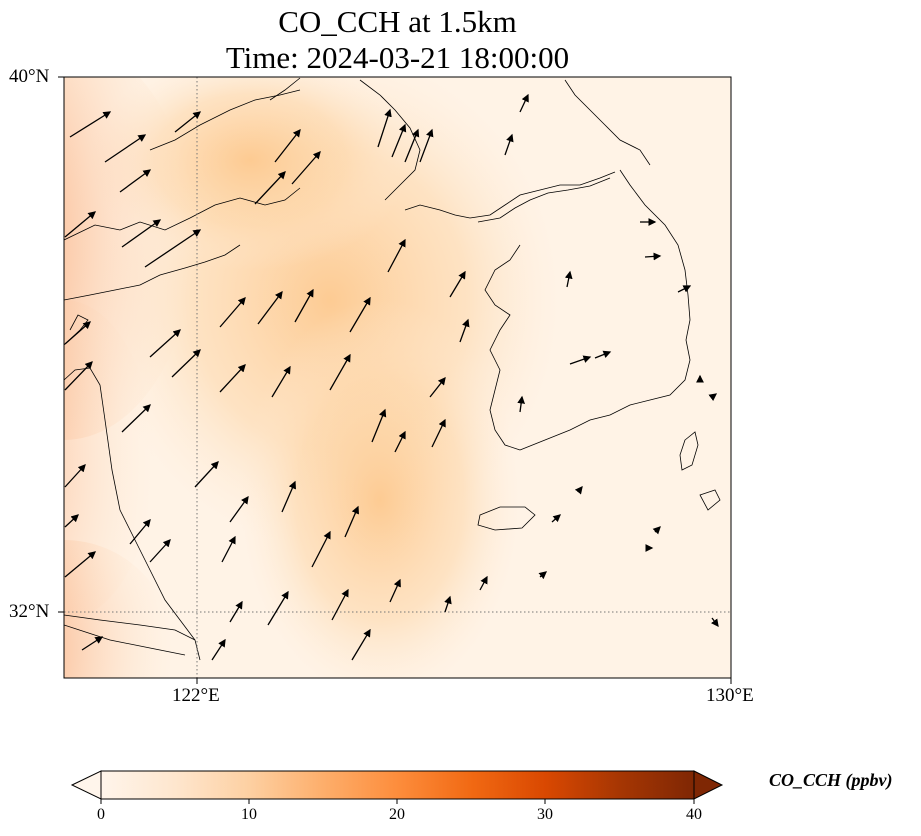 Image resolution: width=921 pixels, height=836 pixels. Describe the element at coordinates (86, 785) in the screenshot. I see `colorbar-extend-min` at that location.